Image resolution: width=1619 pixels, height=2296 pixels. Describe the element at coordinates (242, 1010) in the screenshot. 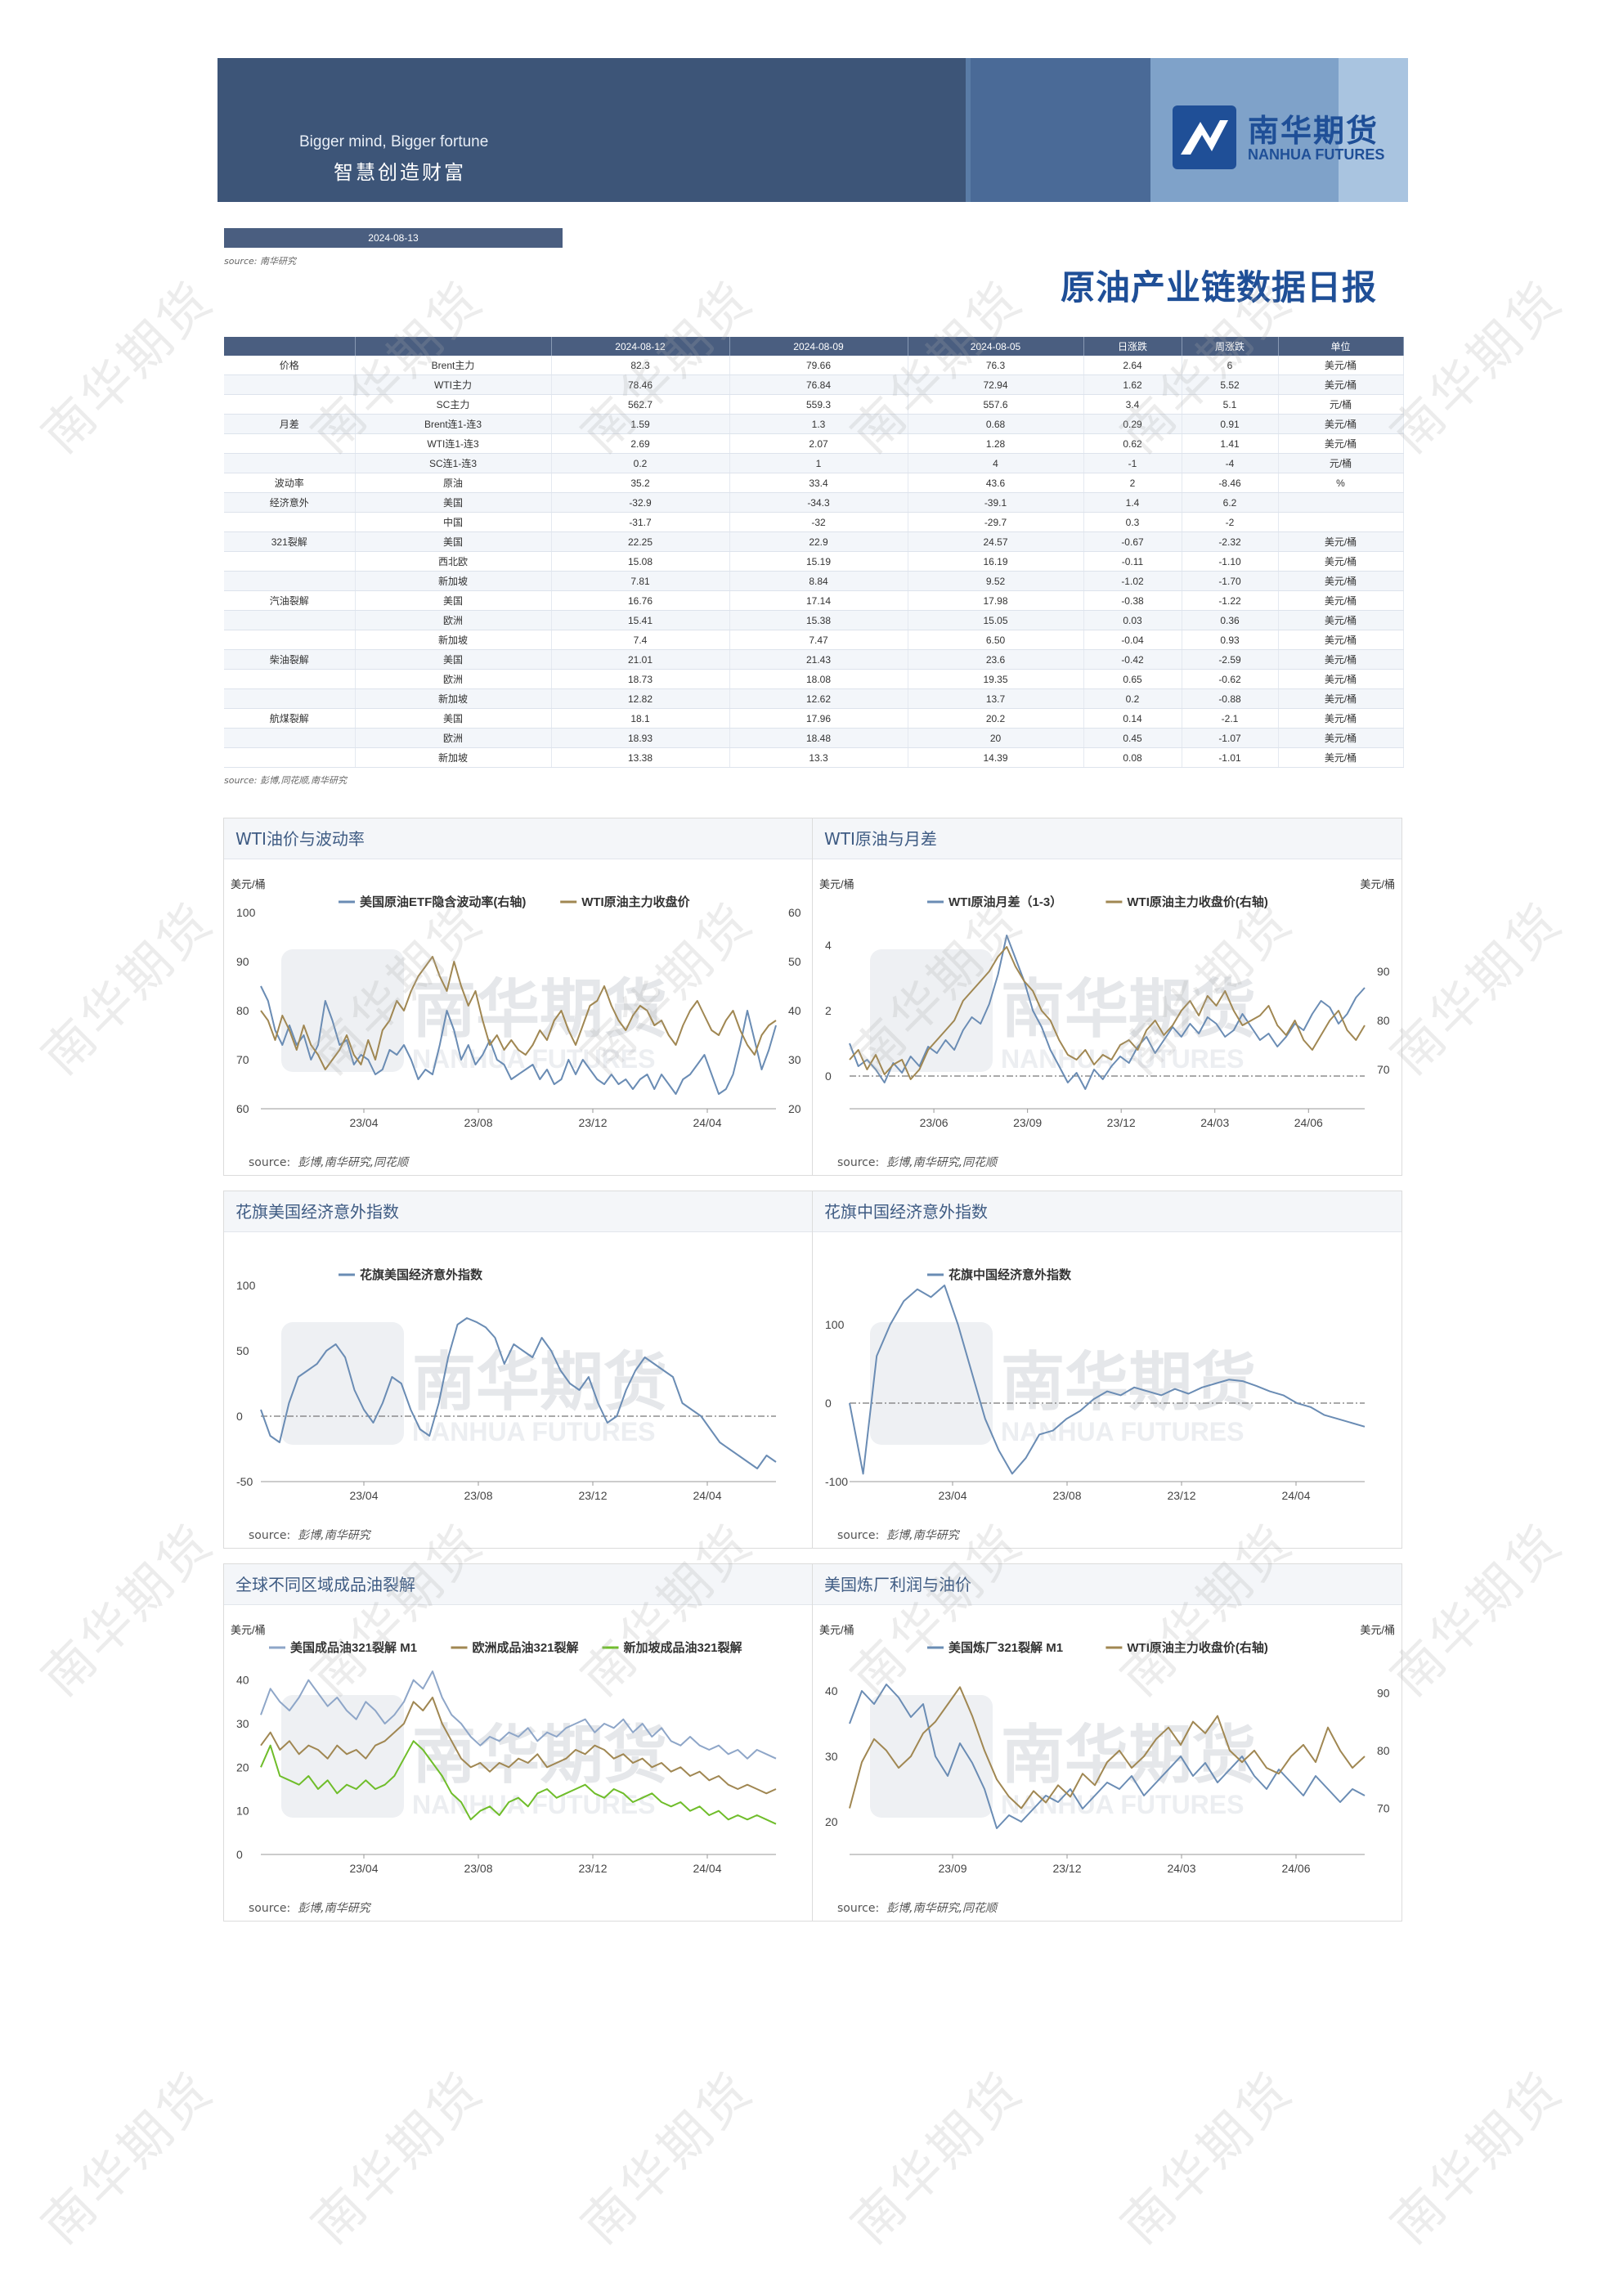

I see `y-tick-left: 80` at that location.